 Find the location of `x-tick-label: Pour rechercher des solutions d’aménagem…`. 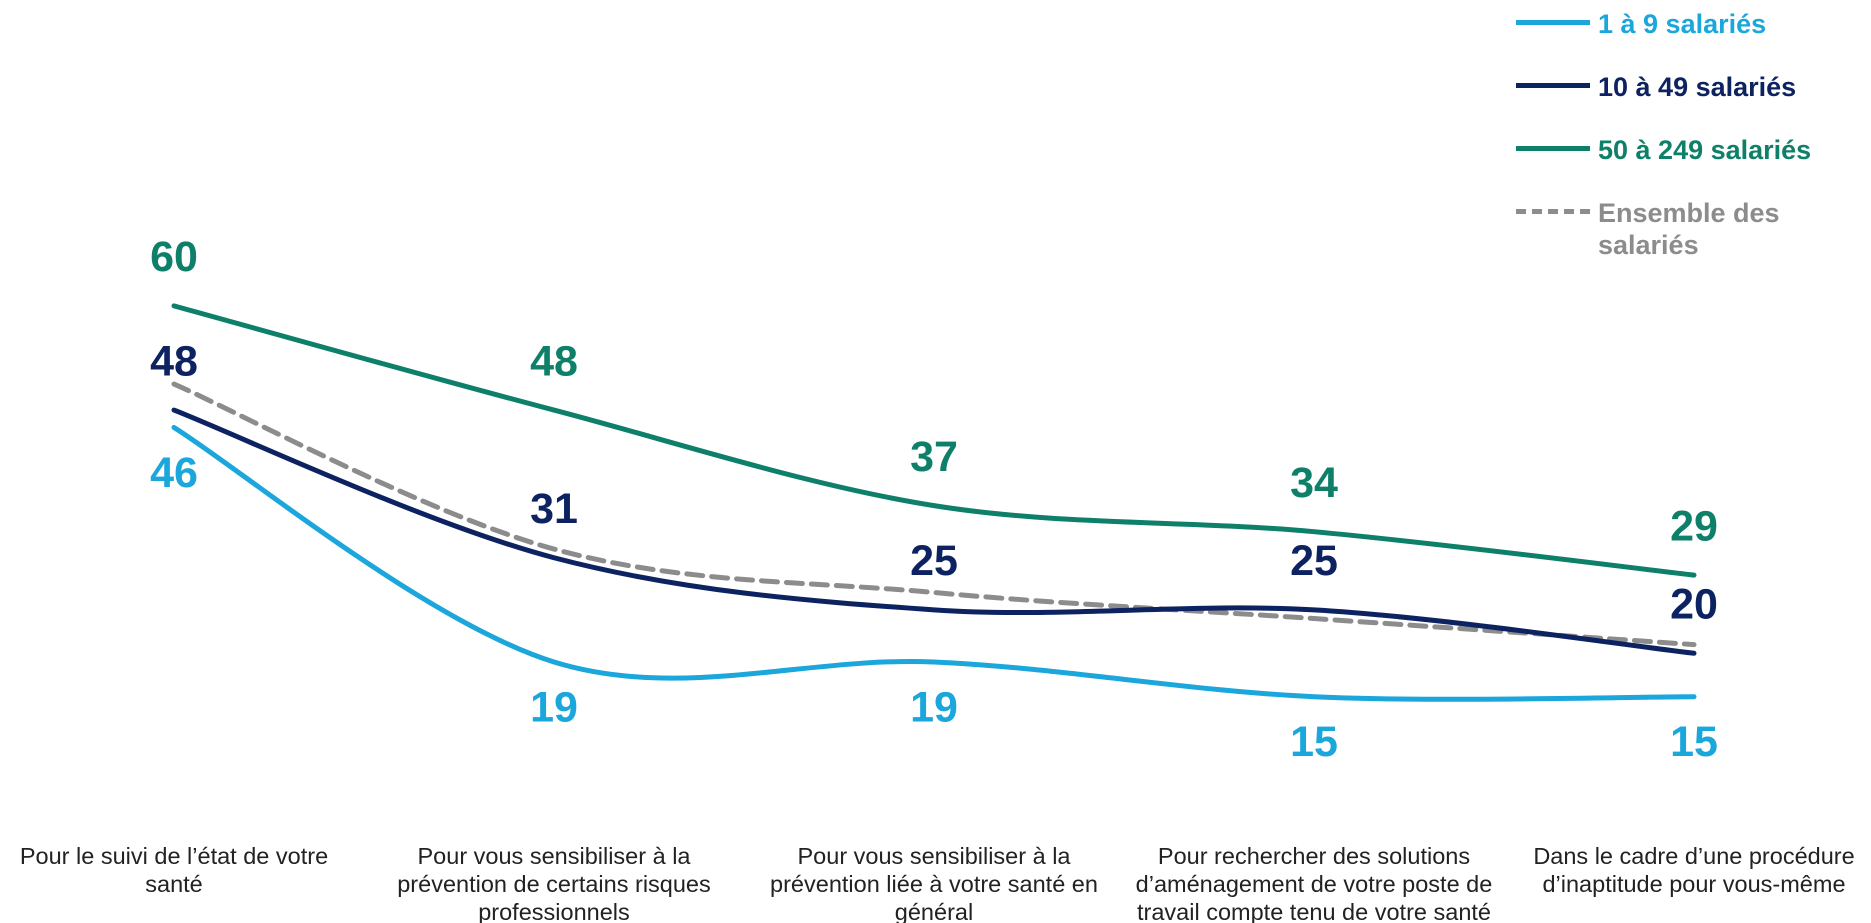

x-tick-label: Pour rechercher des solutions d’aménagem… is located at coordinates (1314, 883).